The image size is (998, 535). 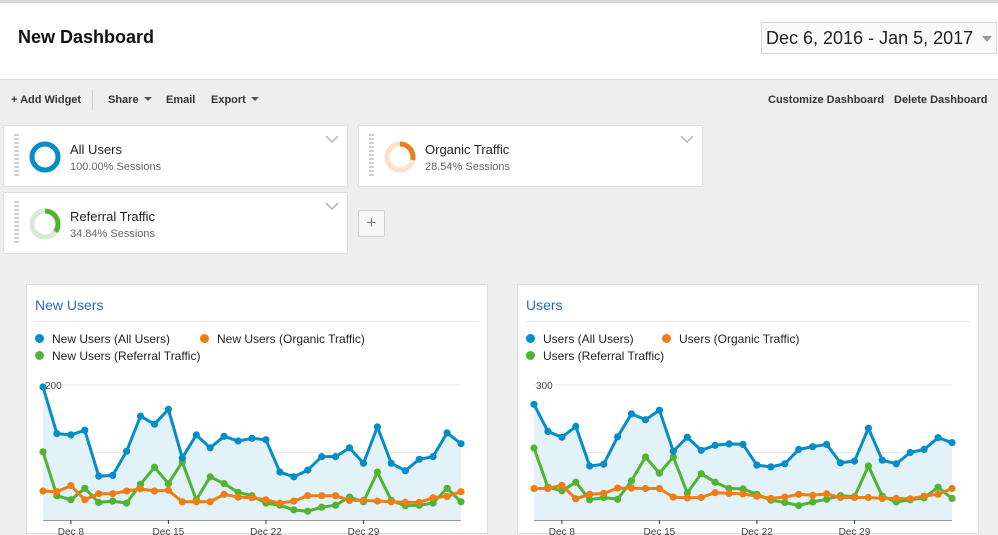 I want to click on drag-handle-icon, so click(x=16, y=156).